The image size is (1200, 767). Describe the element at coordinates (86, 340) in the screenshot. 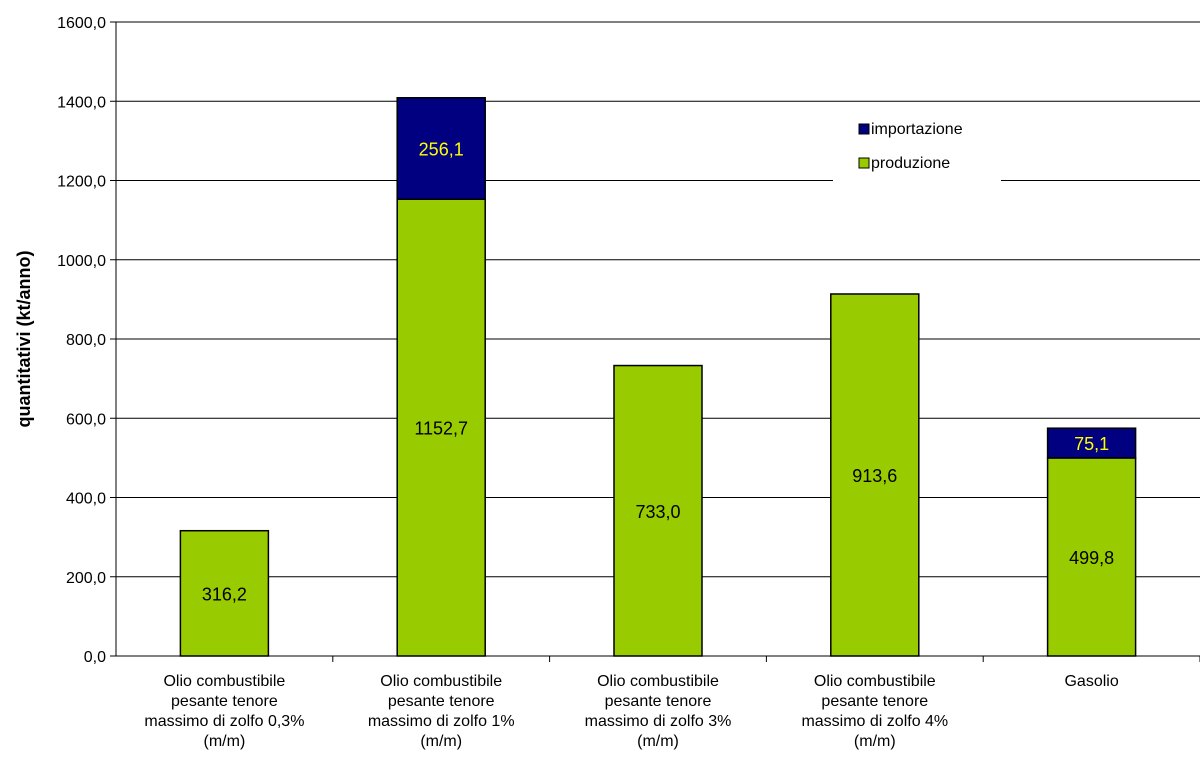

I see `y-tick-label: 800,0` at that location.